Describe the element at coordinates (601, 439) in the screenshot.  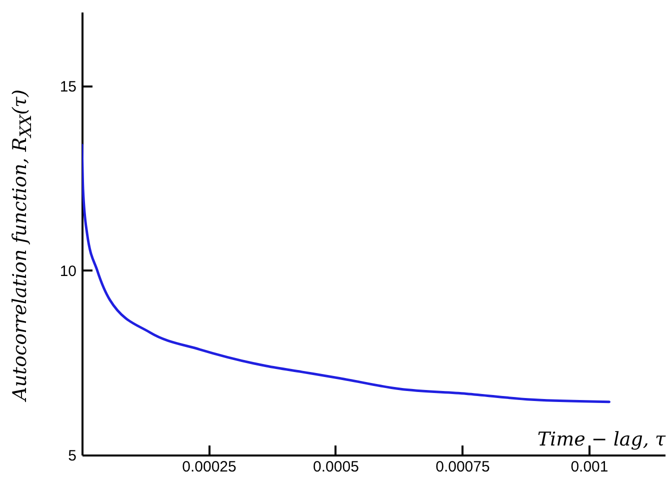
I see `x-axis-title: Time − lag, τ` at that location.